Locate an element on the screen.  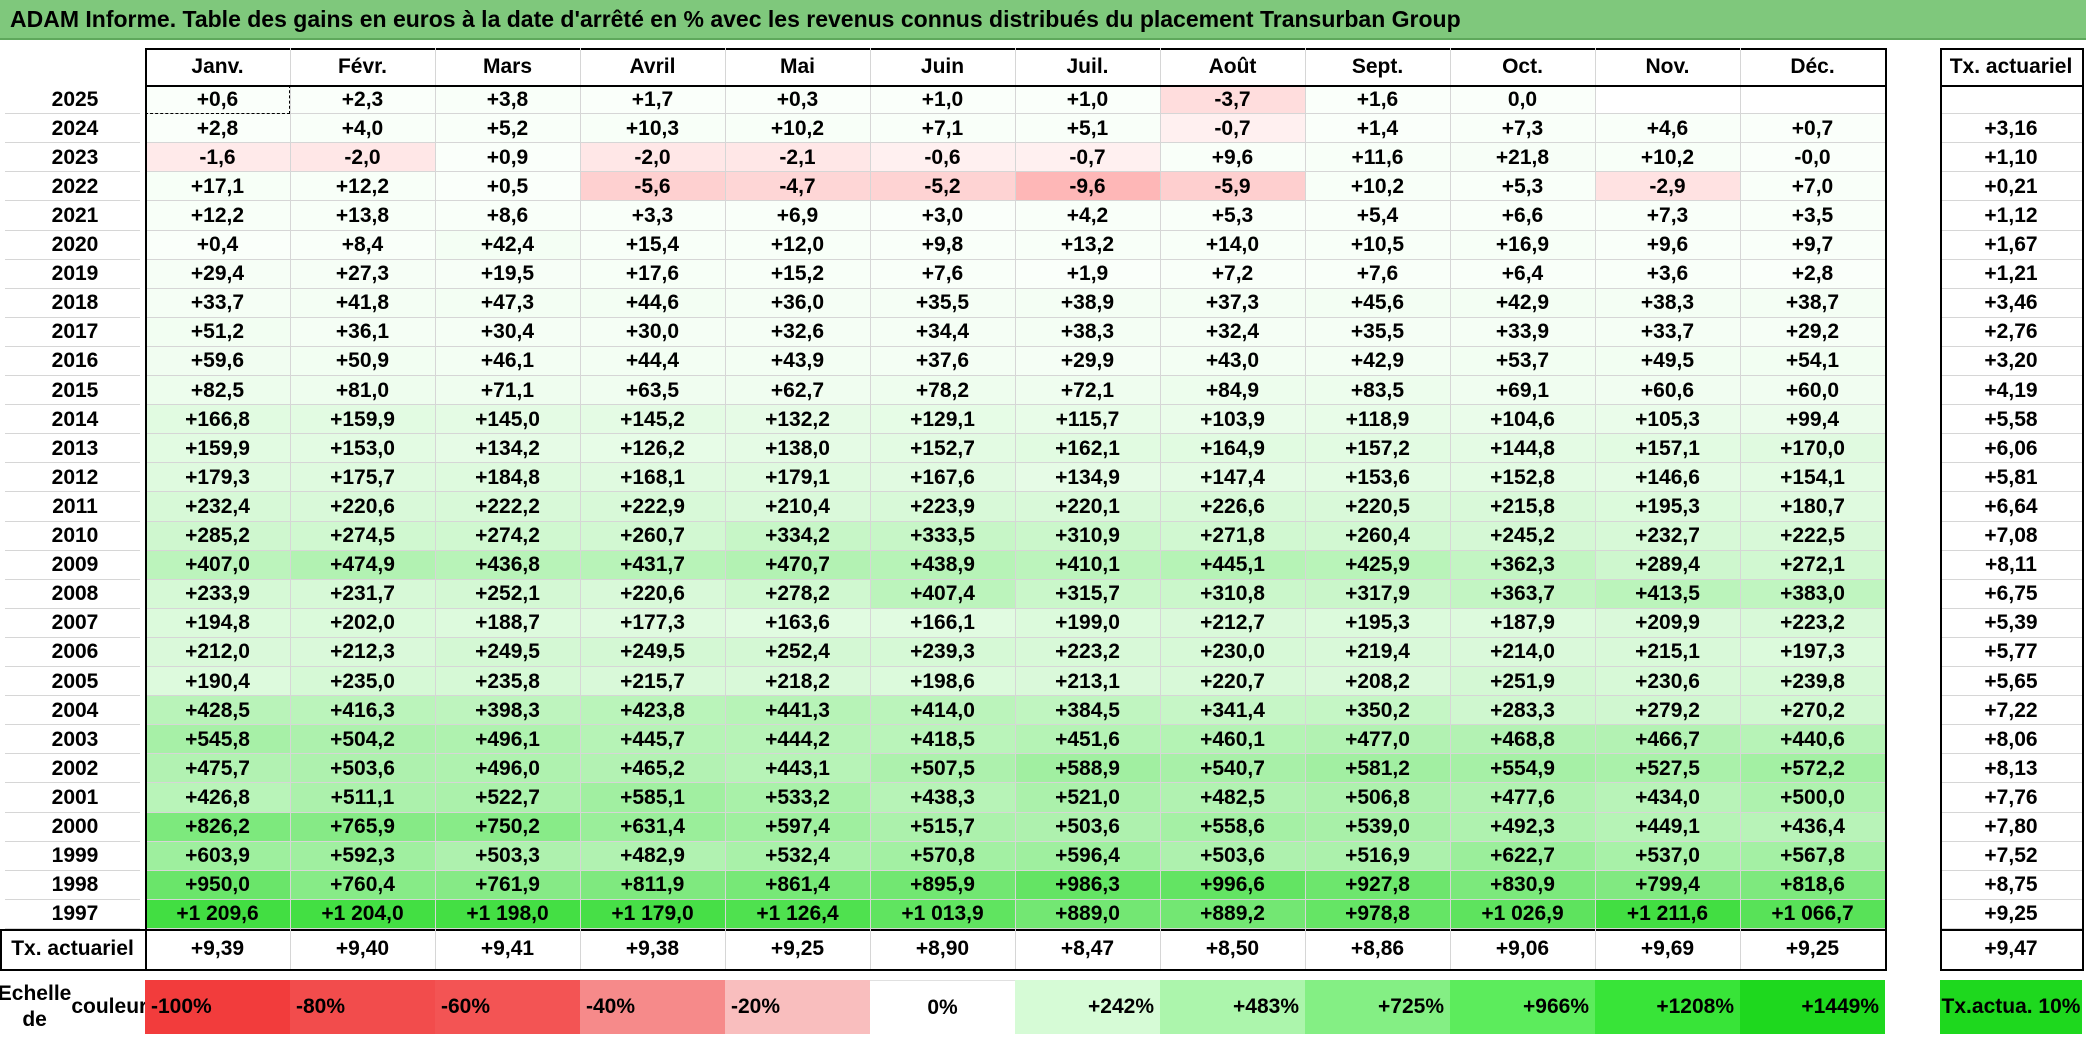
table-cell: +6,9 is located at coordinates (797, 216).